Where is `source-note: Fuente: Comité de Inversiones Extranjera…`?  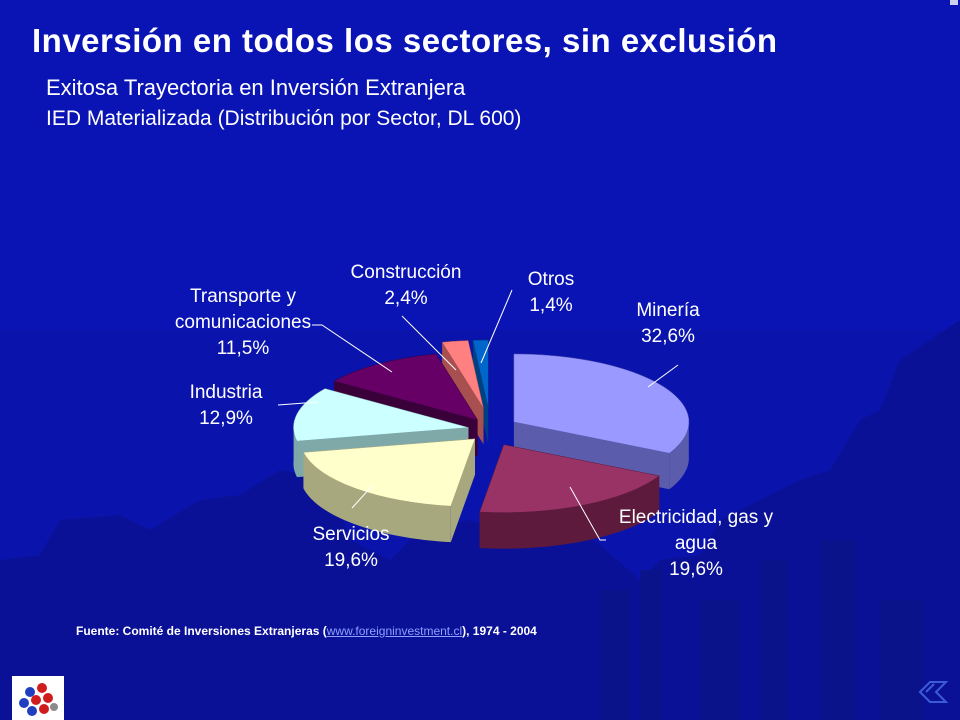
source-note: Fuente: Comité de Inversiones Extranjera… is located at coordinates (306, 631).